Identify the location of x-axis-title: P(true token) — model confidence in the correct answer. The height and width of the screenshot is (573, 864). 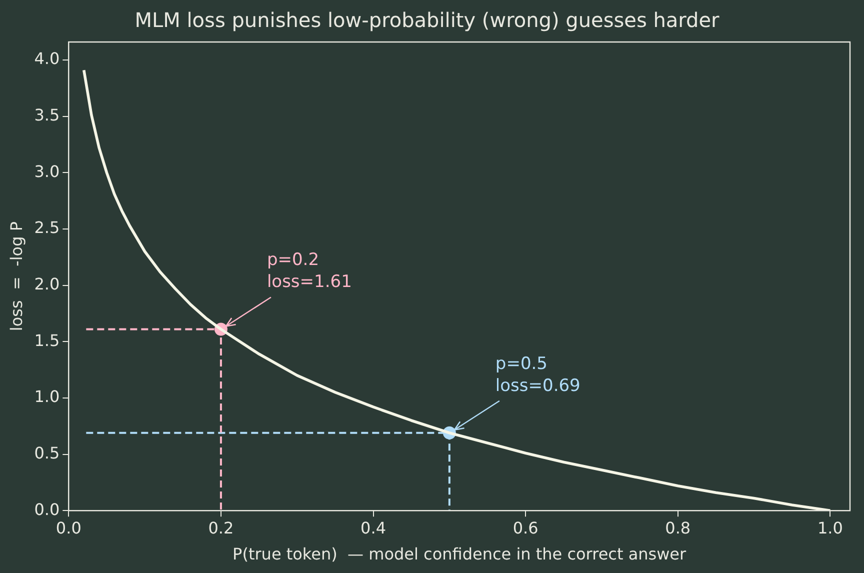
(459, 554).